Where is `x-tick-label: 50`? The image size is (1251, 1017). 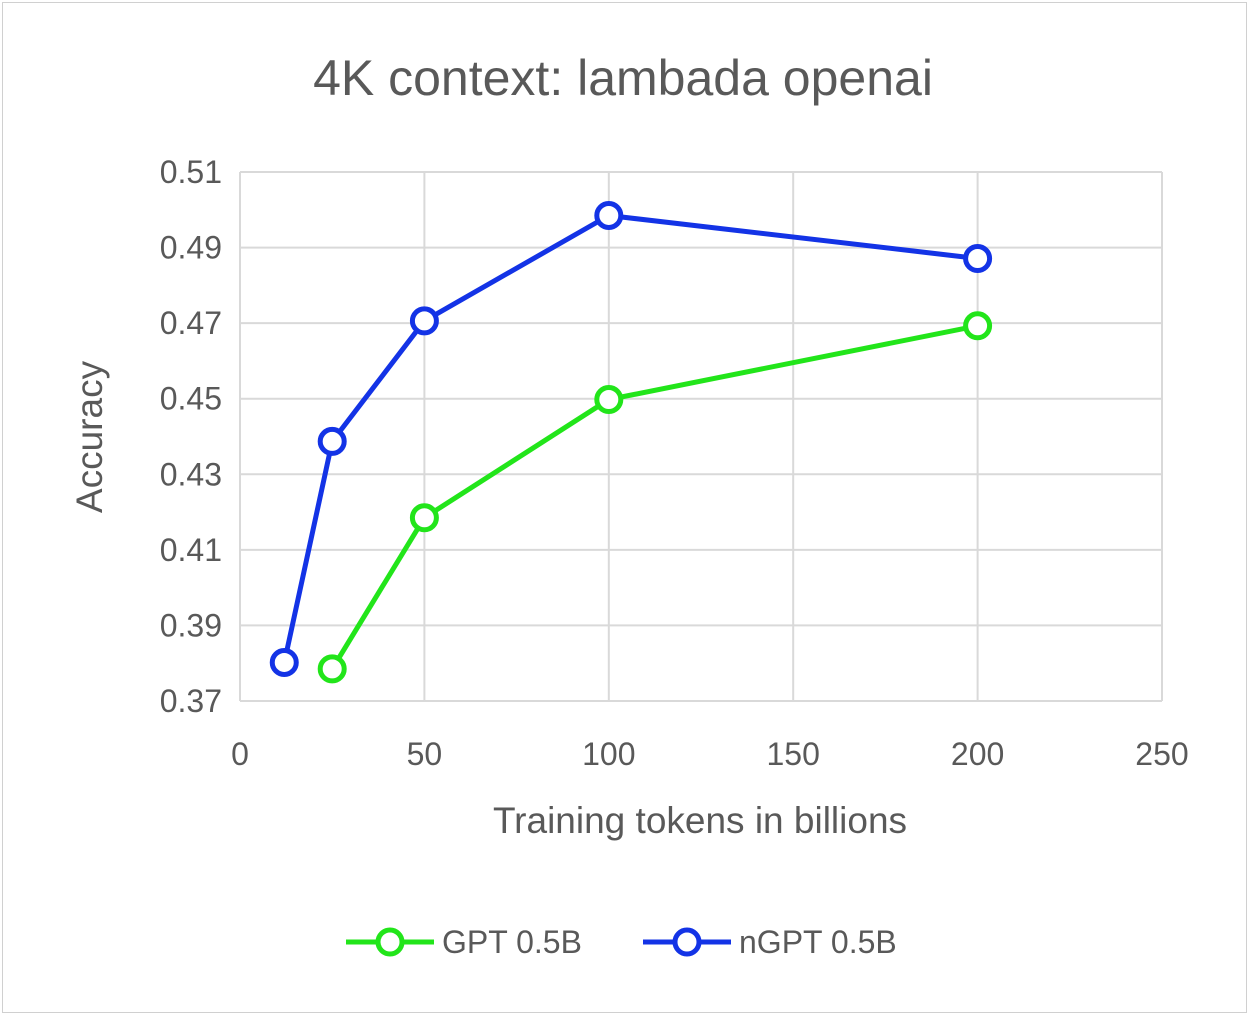 x-tick-label: 50 is located at coordinates (425, 754).